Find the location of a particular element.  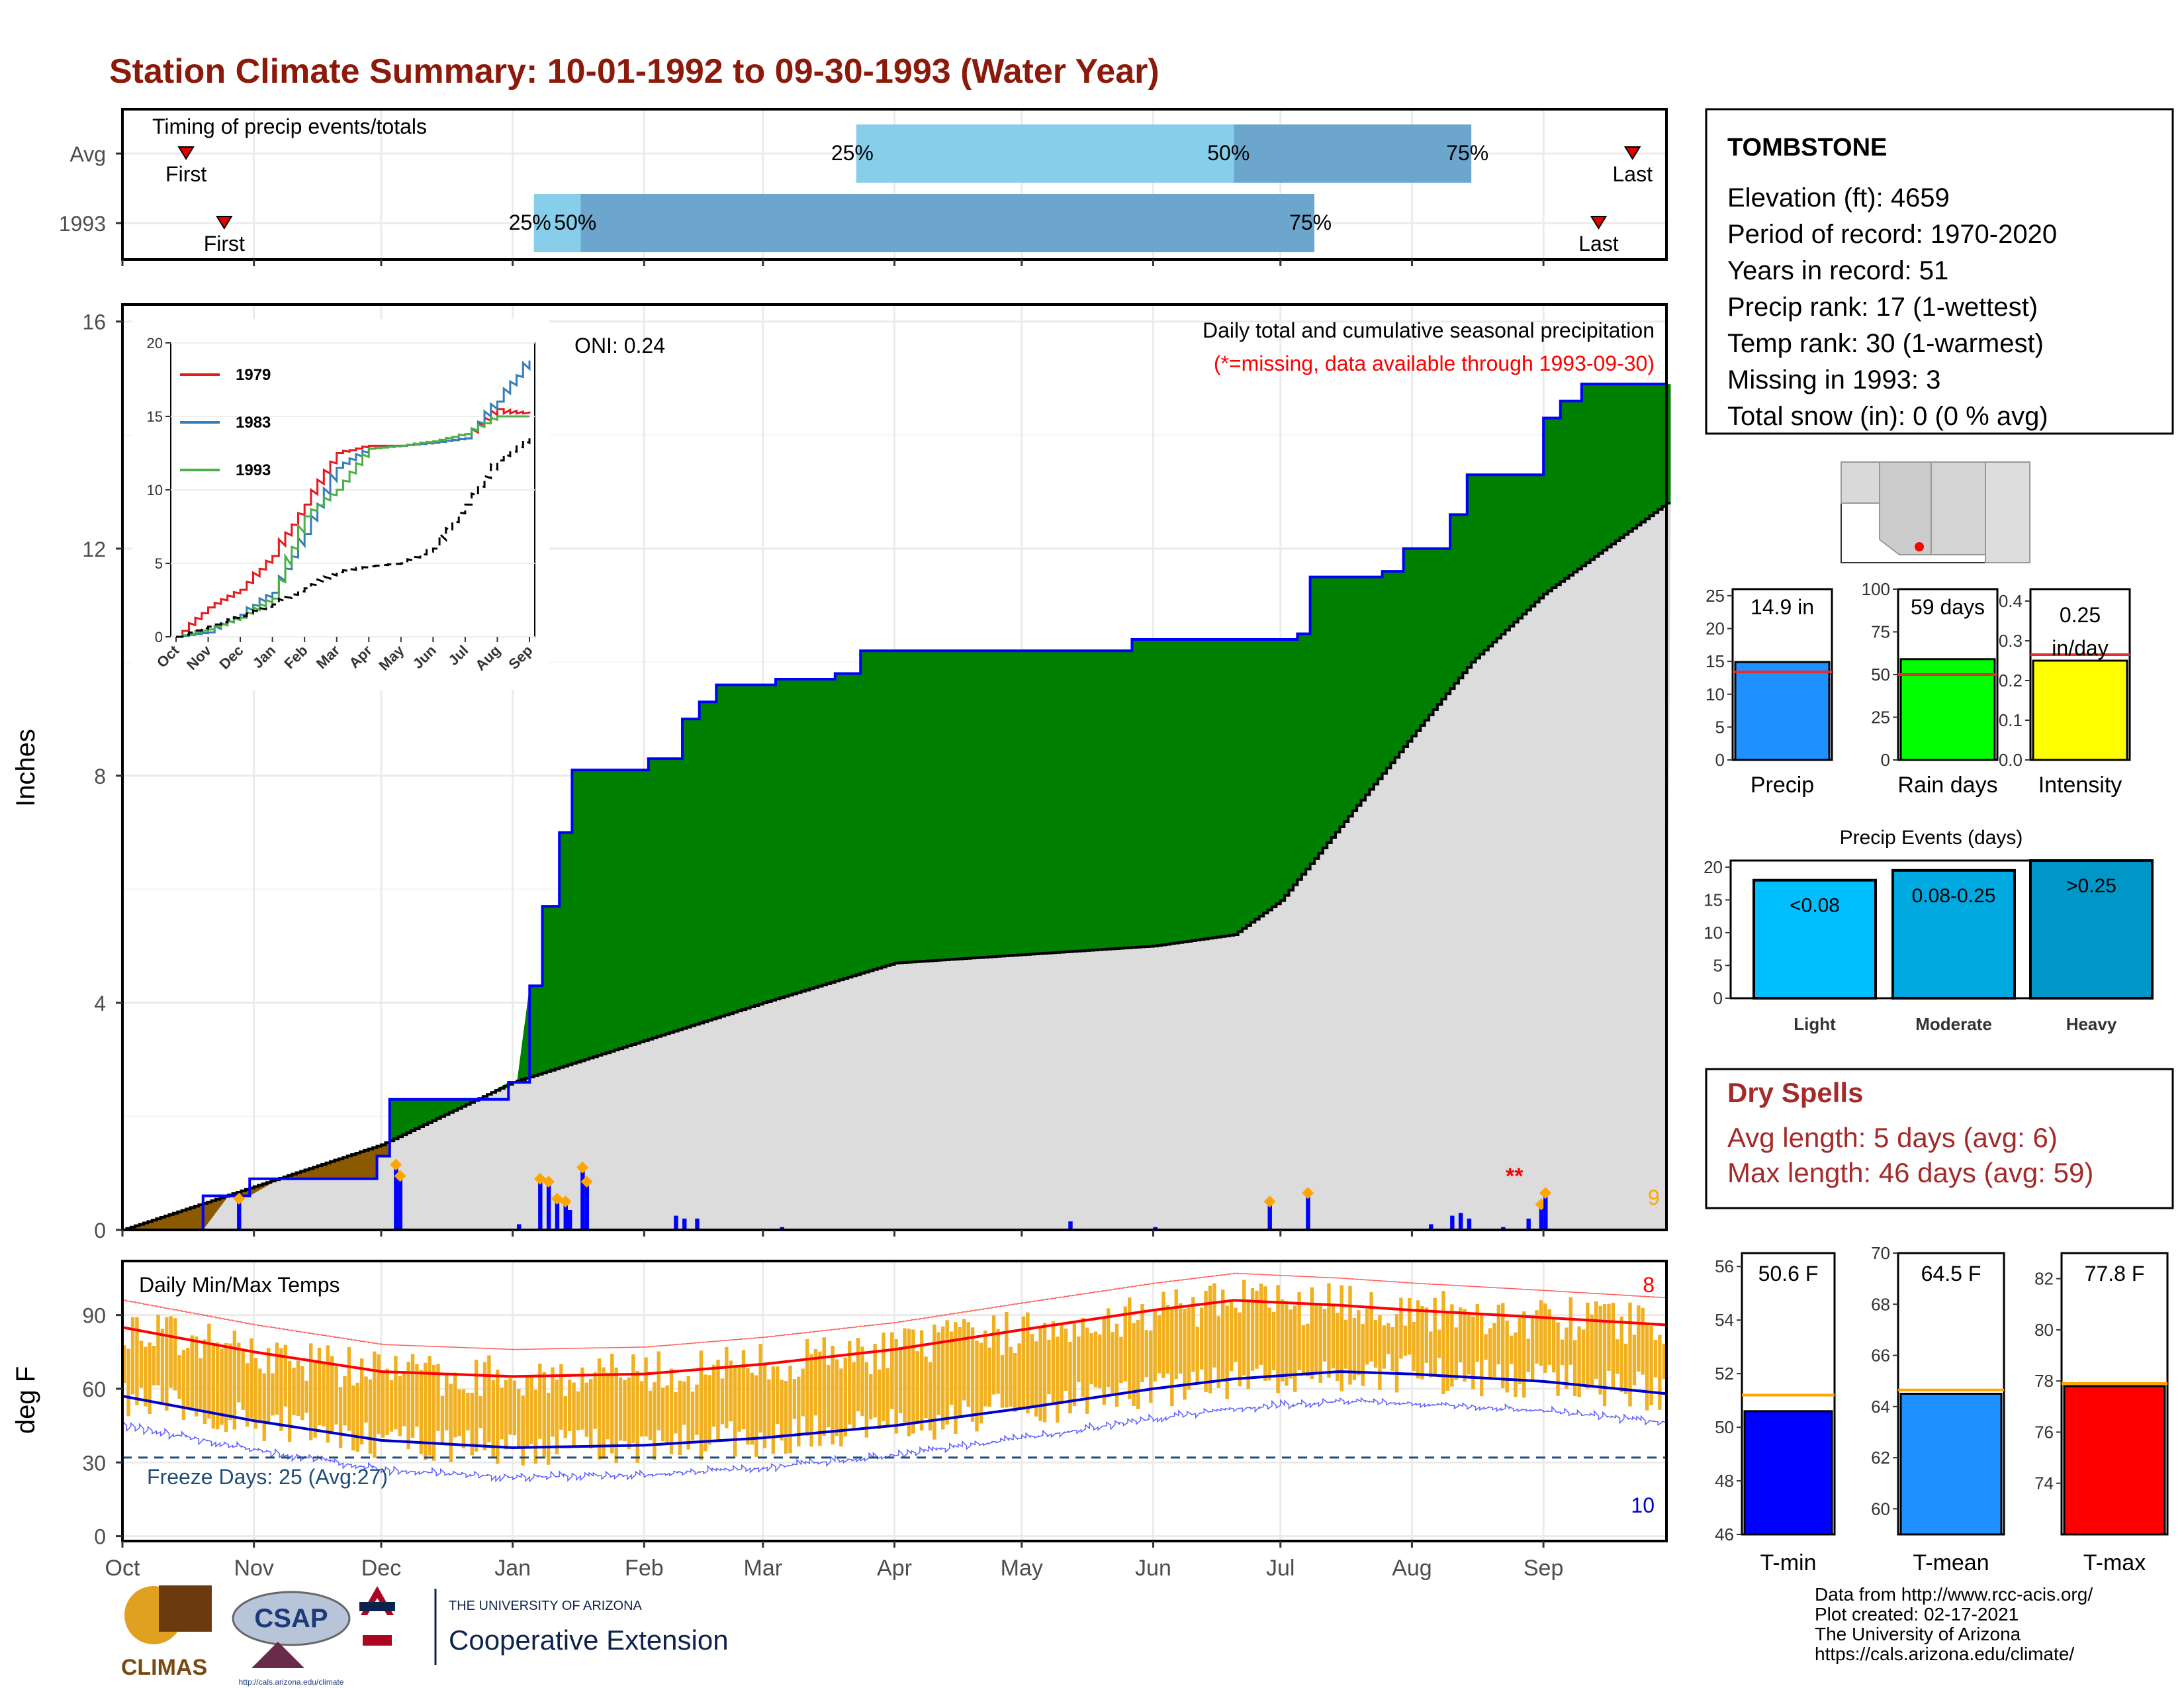

footer-credit-line: Data from http://www.rcc-acis.org/ is located at coordinates (1954, 1594).